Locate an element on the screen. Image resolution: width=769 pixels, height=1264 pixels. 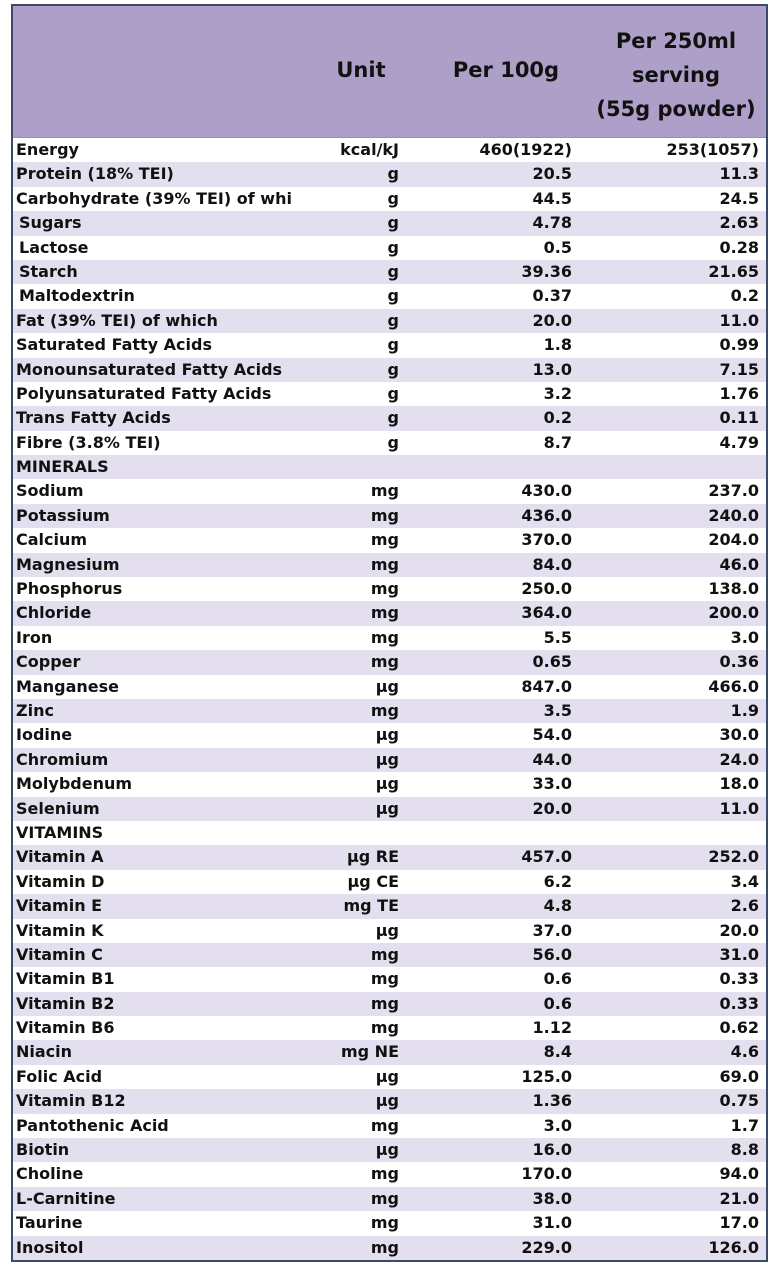
value-per-serving: 11.0 is located at coordinates (739, 808).